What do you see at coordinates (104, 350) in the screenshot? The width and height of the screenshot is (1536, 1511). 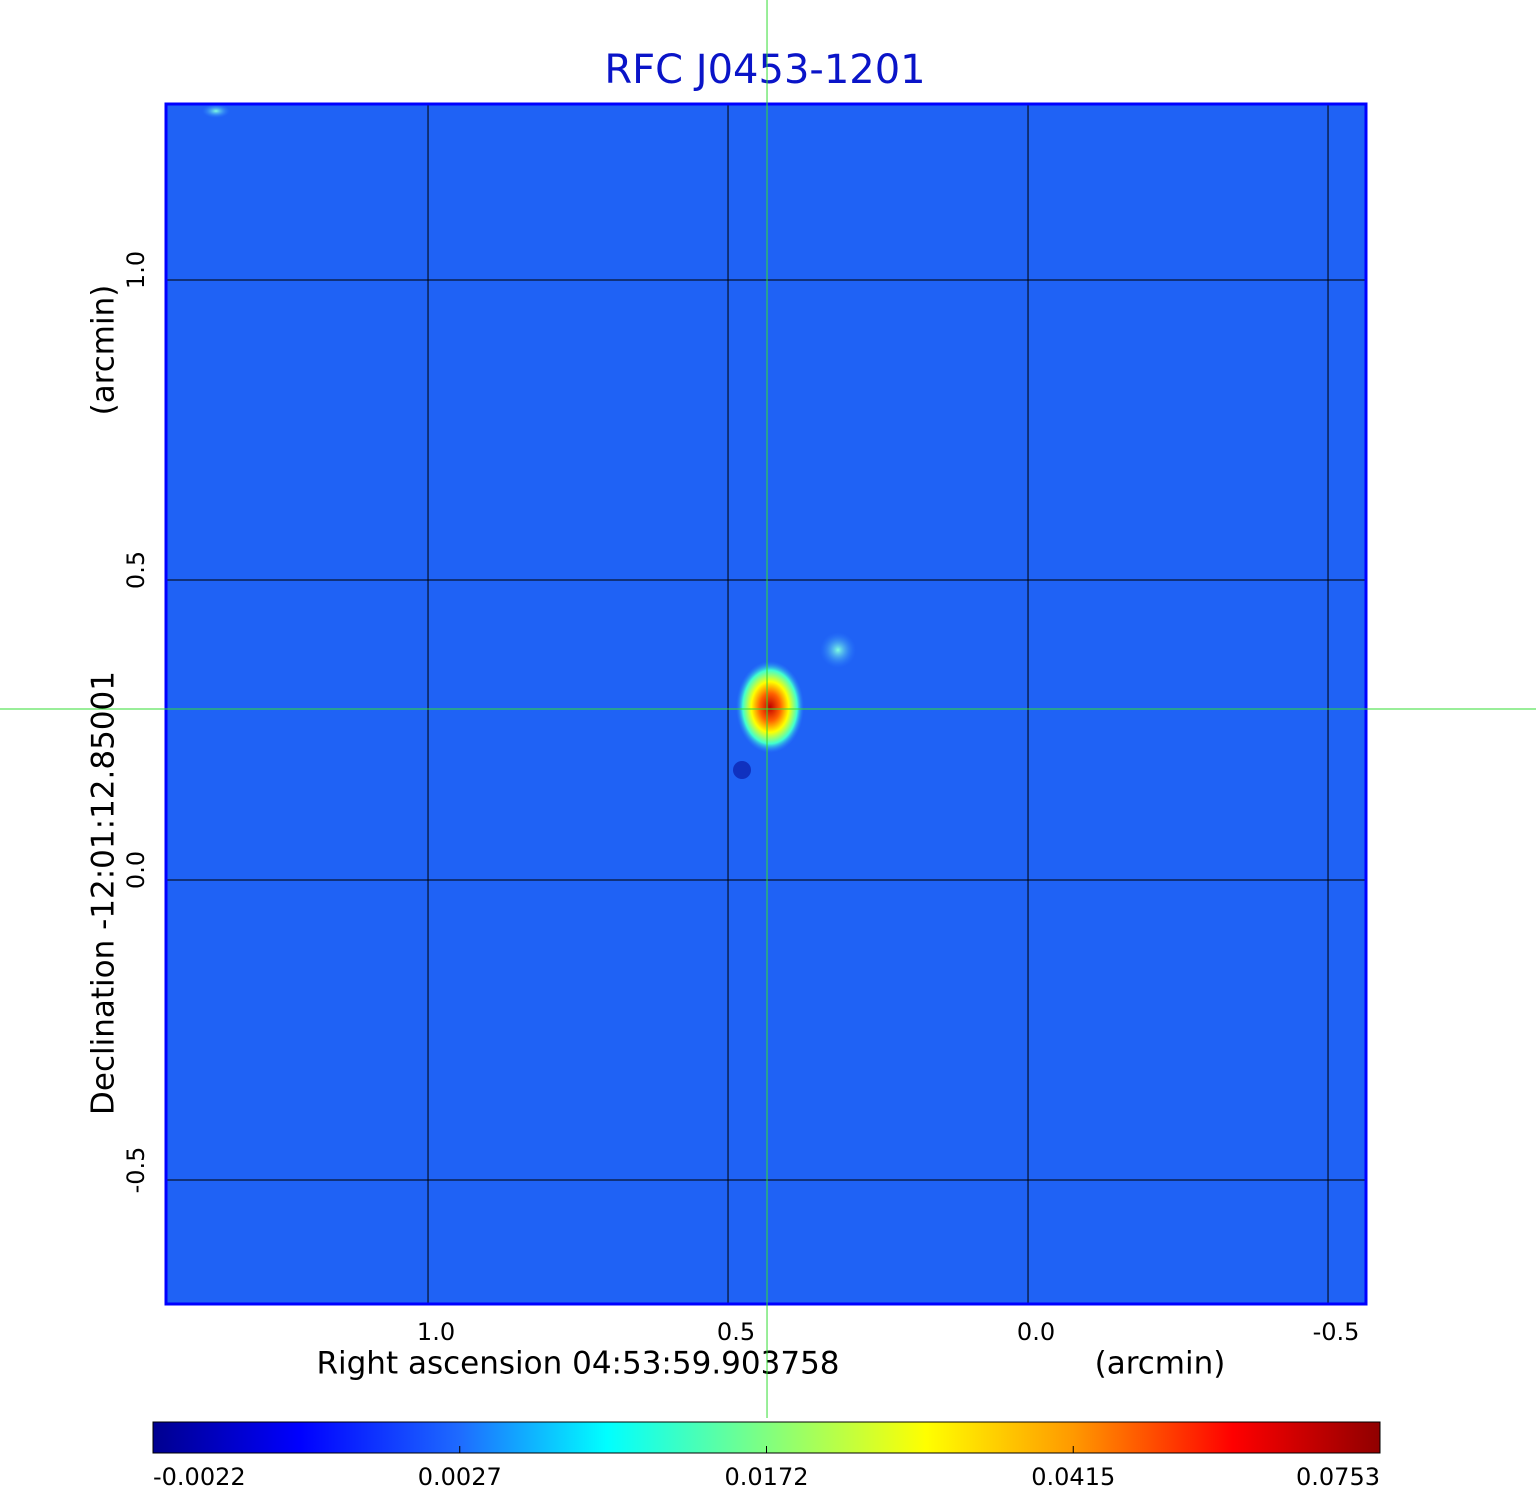 I see `y-axis-unit: (arcmin)` at bounding box center [104, 350].